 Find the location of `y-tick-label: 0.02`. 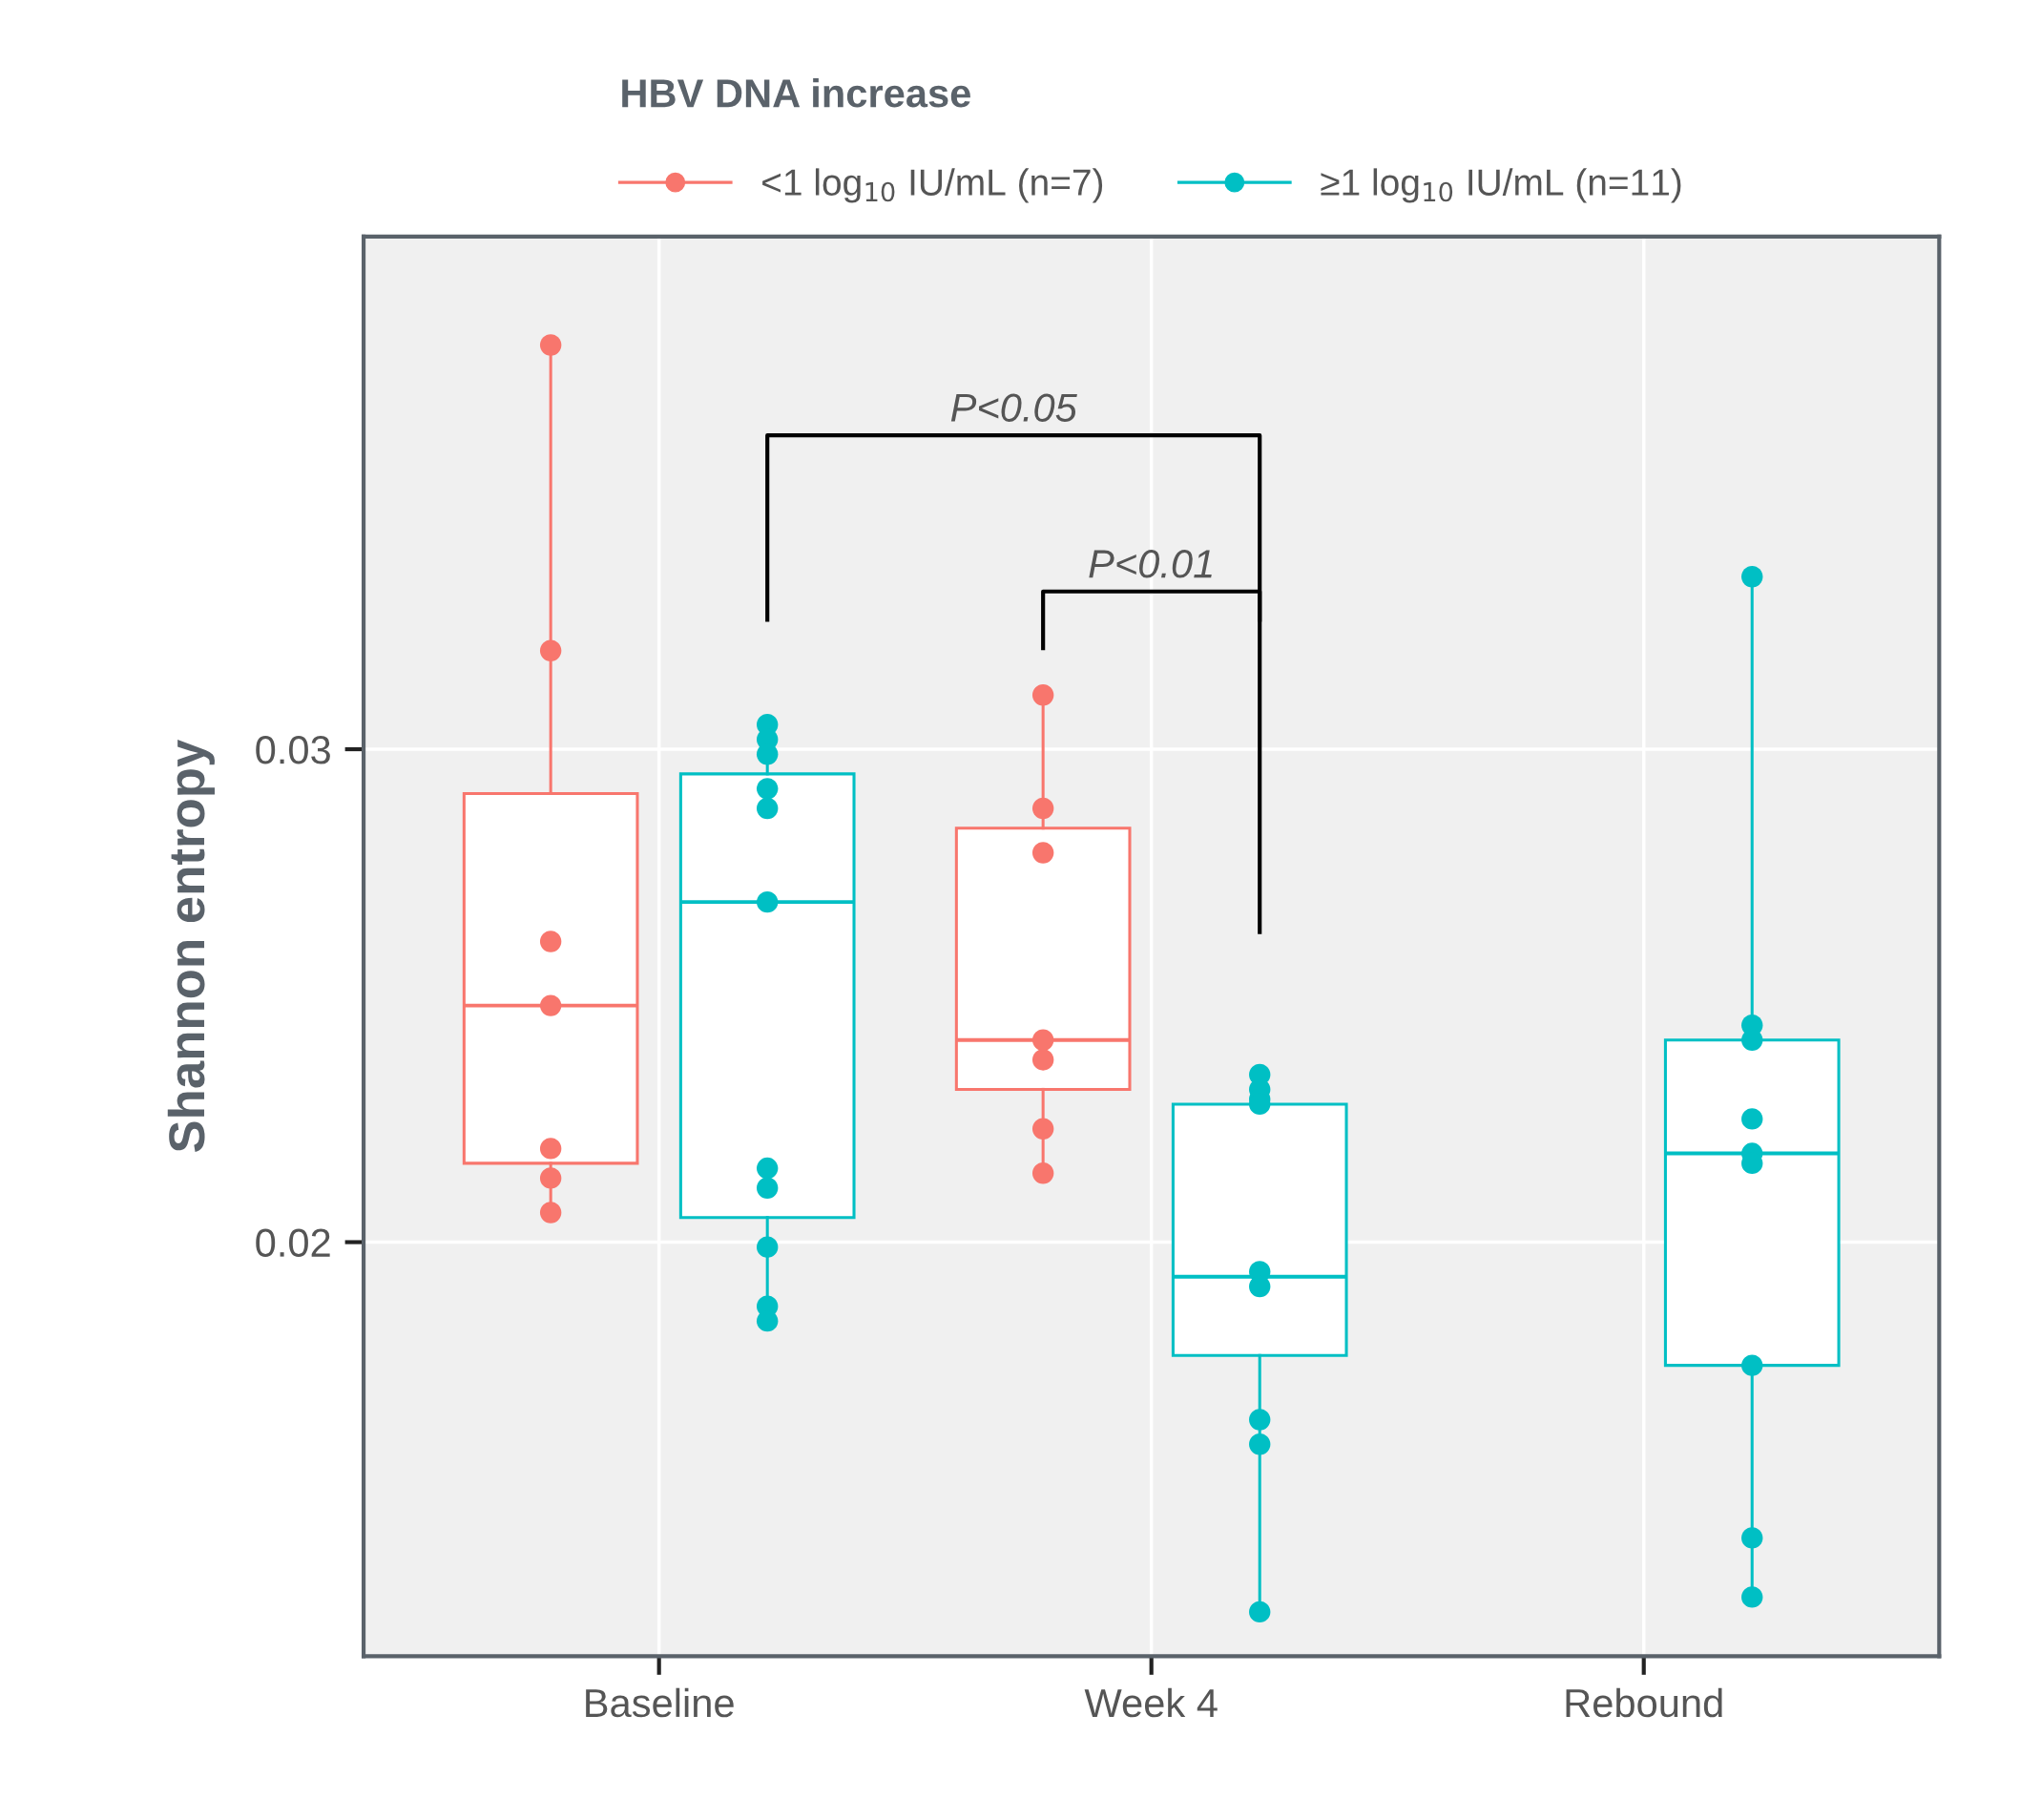

y-tick-label: 0.02 is located at coordinates (293, 1243).